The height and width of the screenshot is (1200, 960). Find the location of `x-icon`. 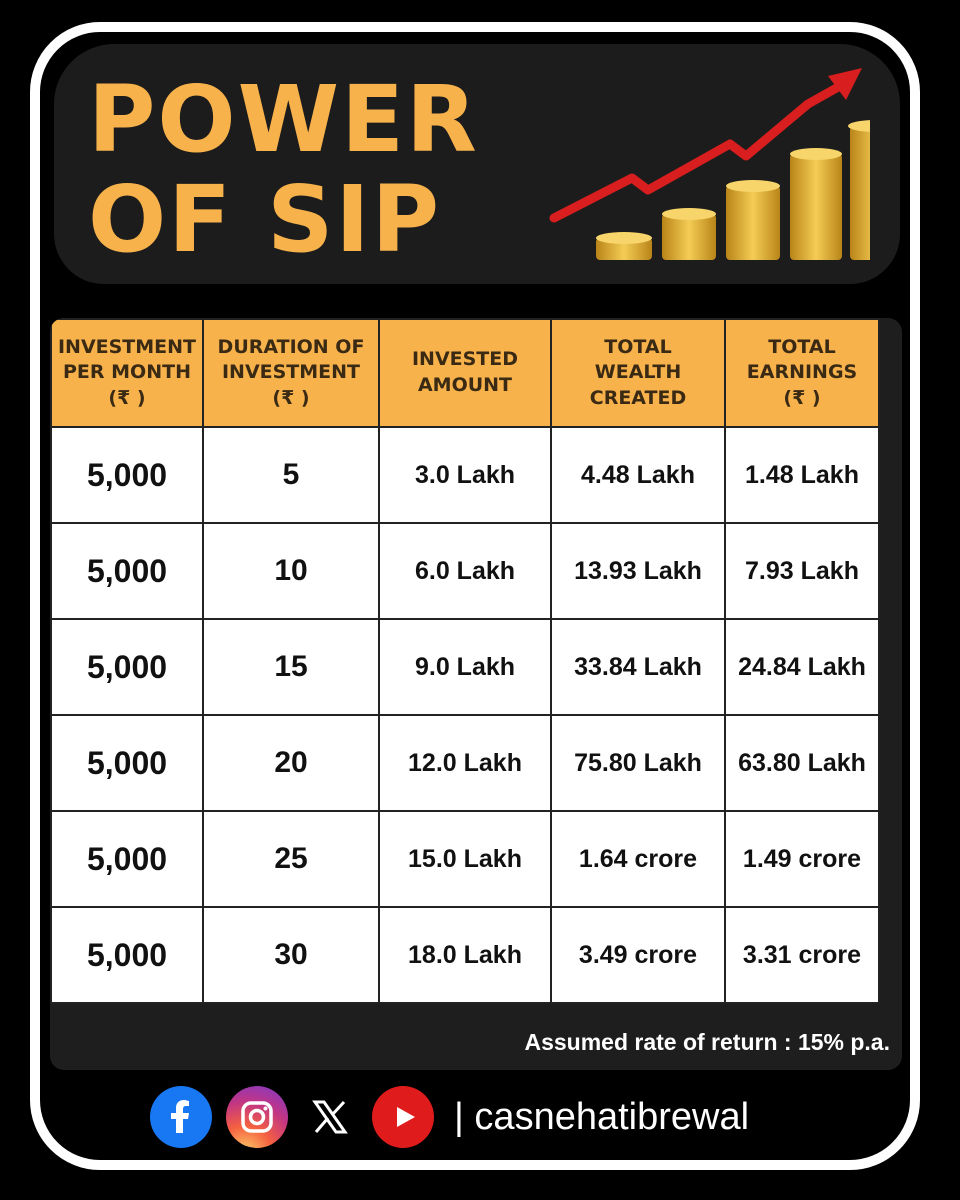

x-icon is located at coordinates (330, 1117).